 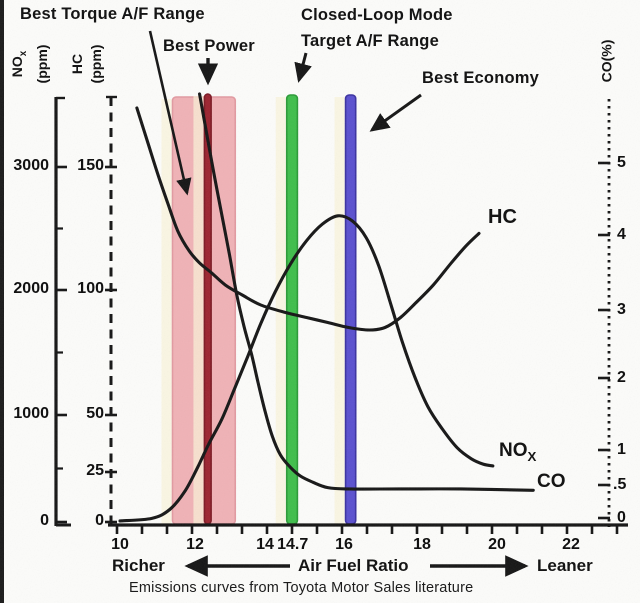 What do you see at coordinates (621, 377) in the screenshot?
I see `co-tick-label-2: 2` at bounding box center [621, 377].